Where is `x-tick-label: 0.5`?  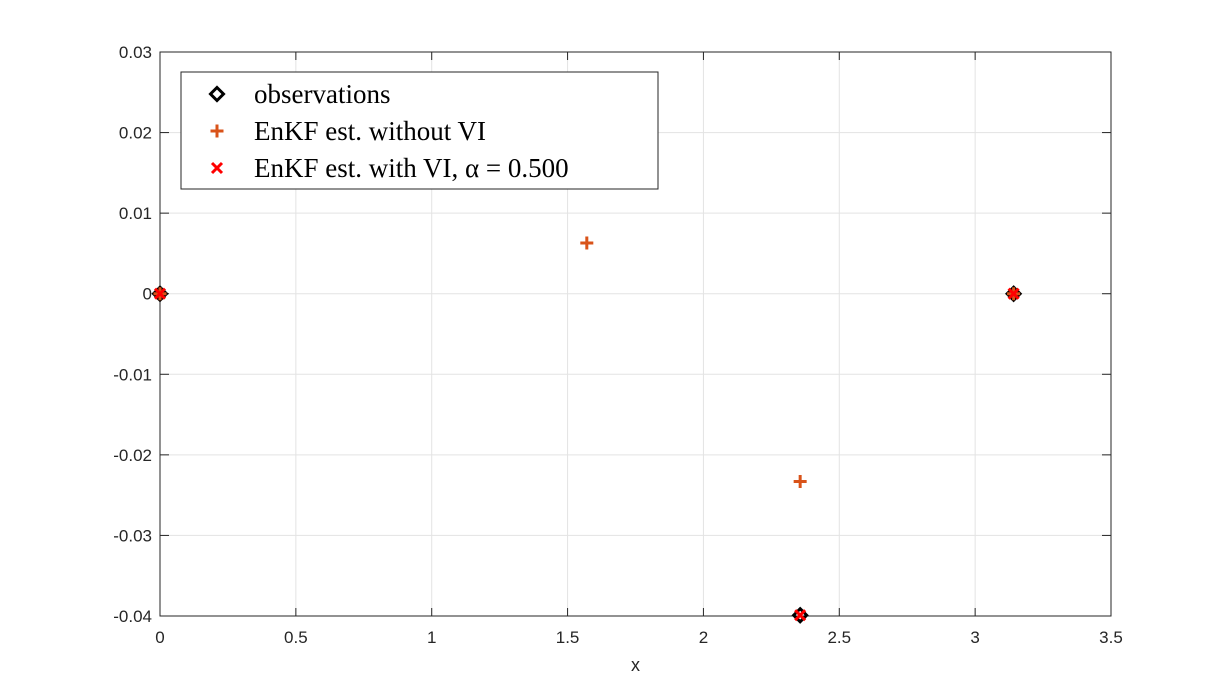
x-tick-label: 0.5 is located at coordinates (296, 637).